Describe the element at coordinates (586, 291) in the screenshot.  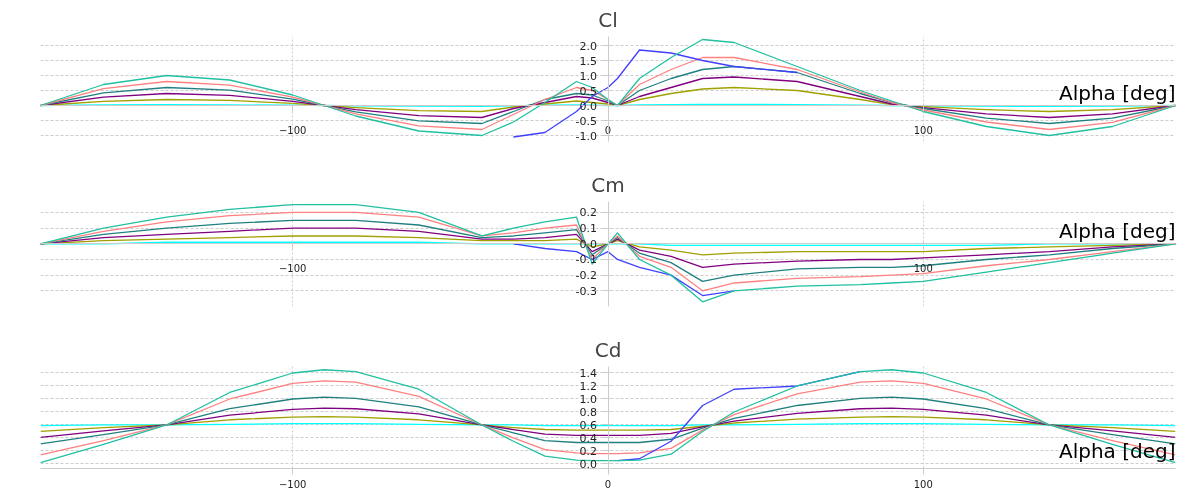
I see `y-tick-label: -0.3` at that location.